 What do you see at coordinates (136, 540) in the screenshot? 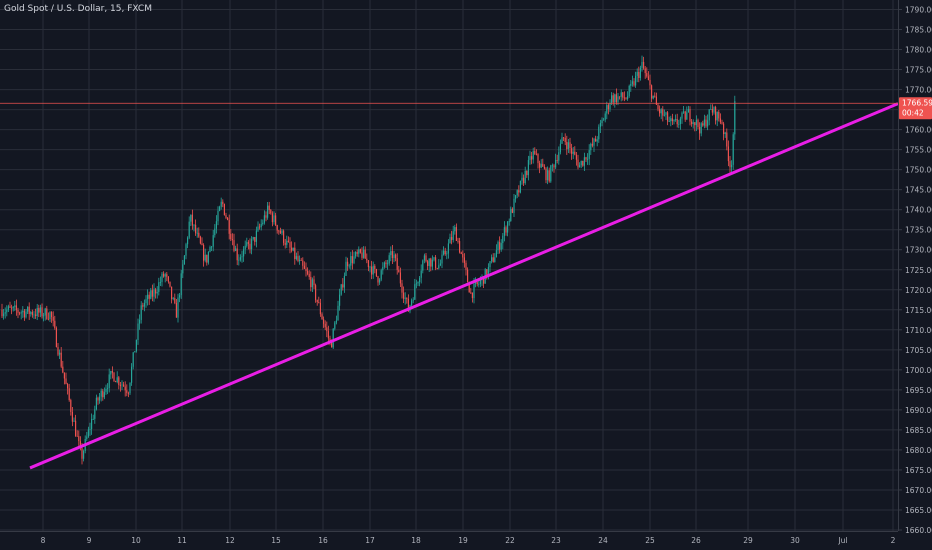
I see `x-tick-label: 10` at bounding box center [136, 540].